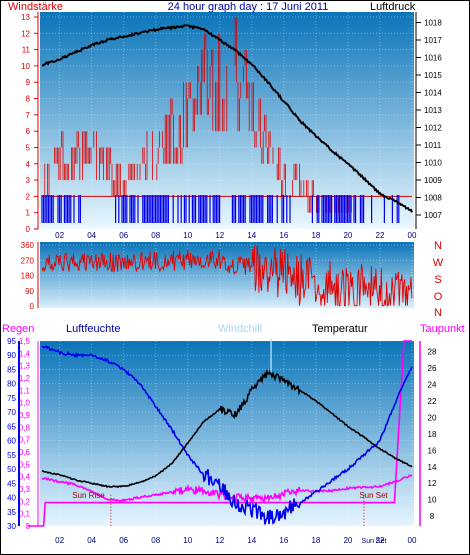 Image resolution: width=470 pixels, height=555 pixels. I want to click on wind-speed-tick-label: 13, so click(25, 17).